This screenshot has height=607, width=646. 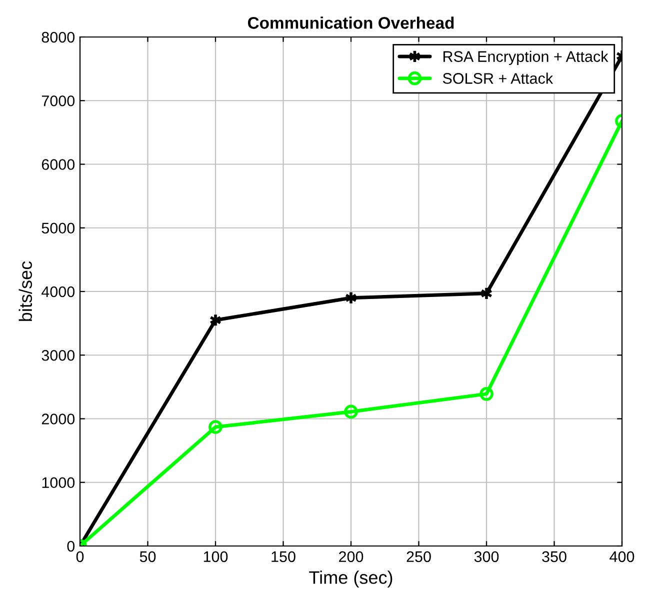 What do you see at coordinates (351, 556) in the screenshot?
I see `x-tick-label: 200` at bounding box center [351, 556].